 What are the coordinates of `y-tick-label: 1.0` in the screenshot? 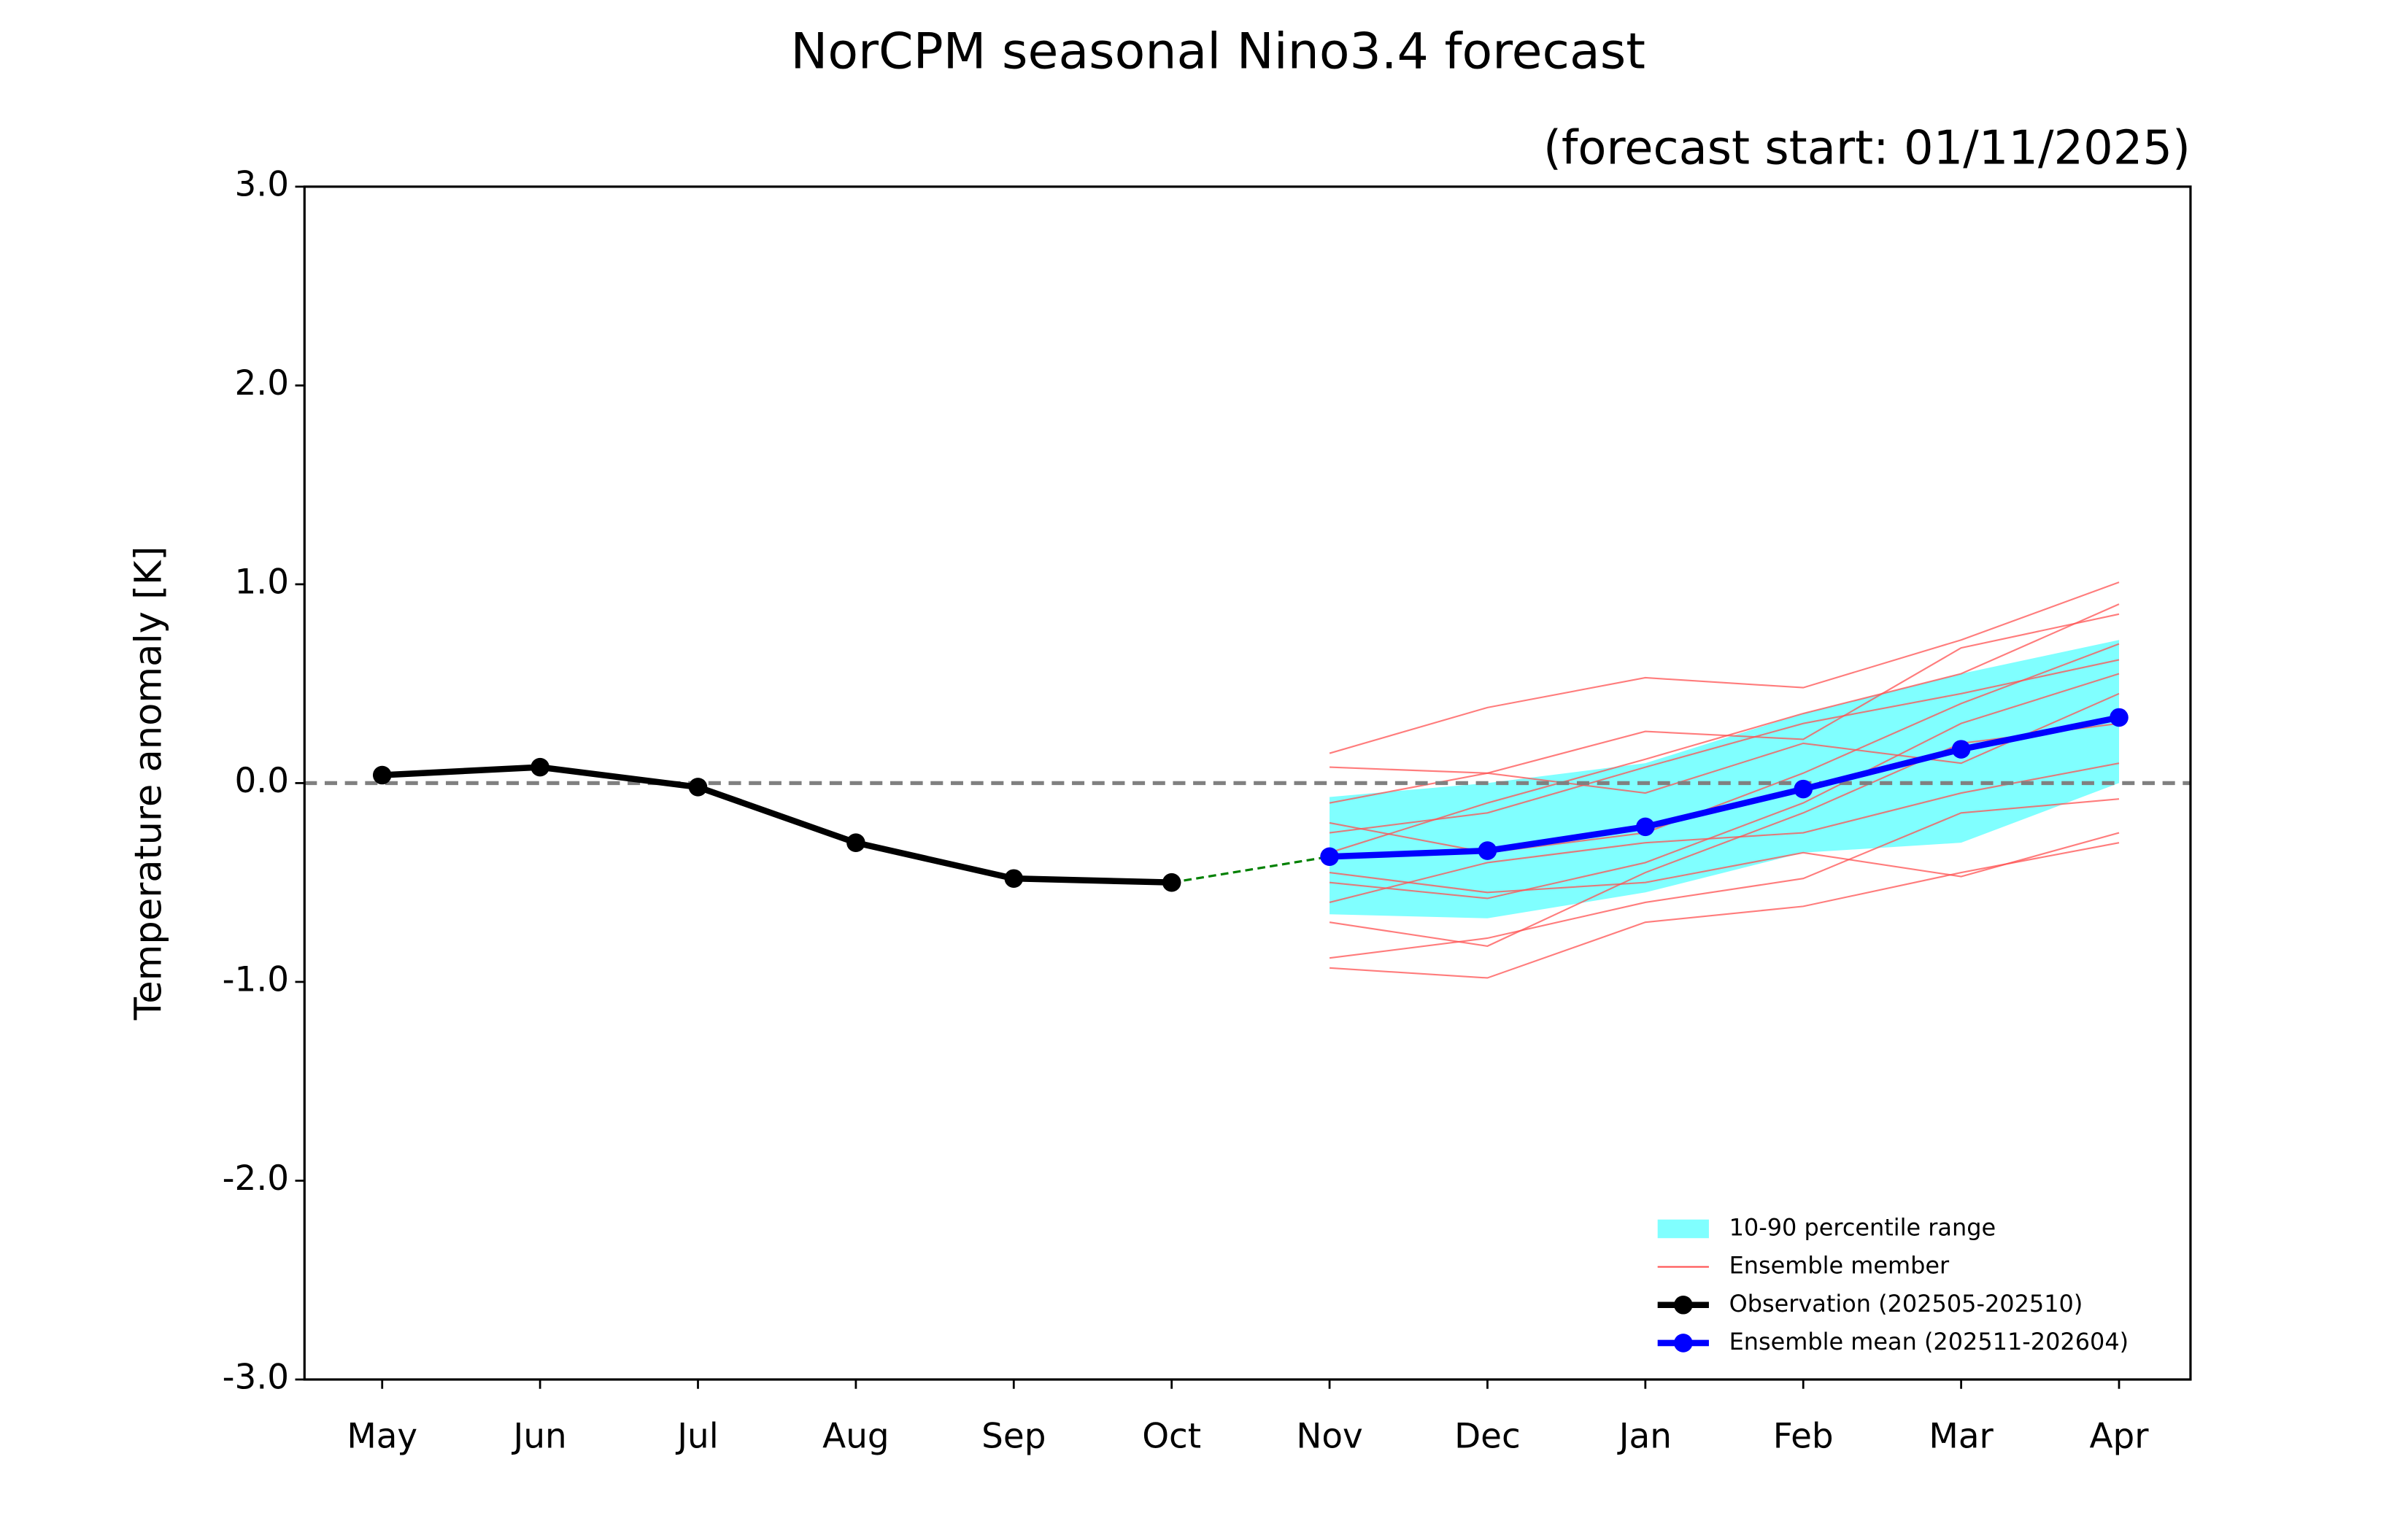 It's located at (262, 582).